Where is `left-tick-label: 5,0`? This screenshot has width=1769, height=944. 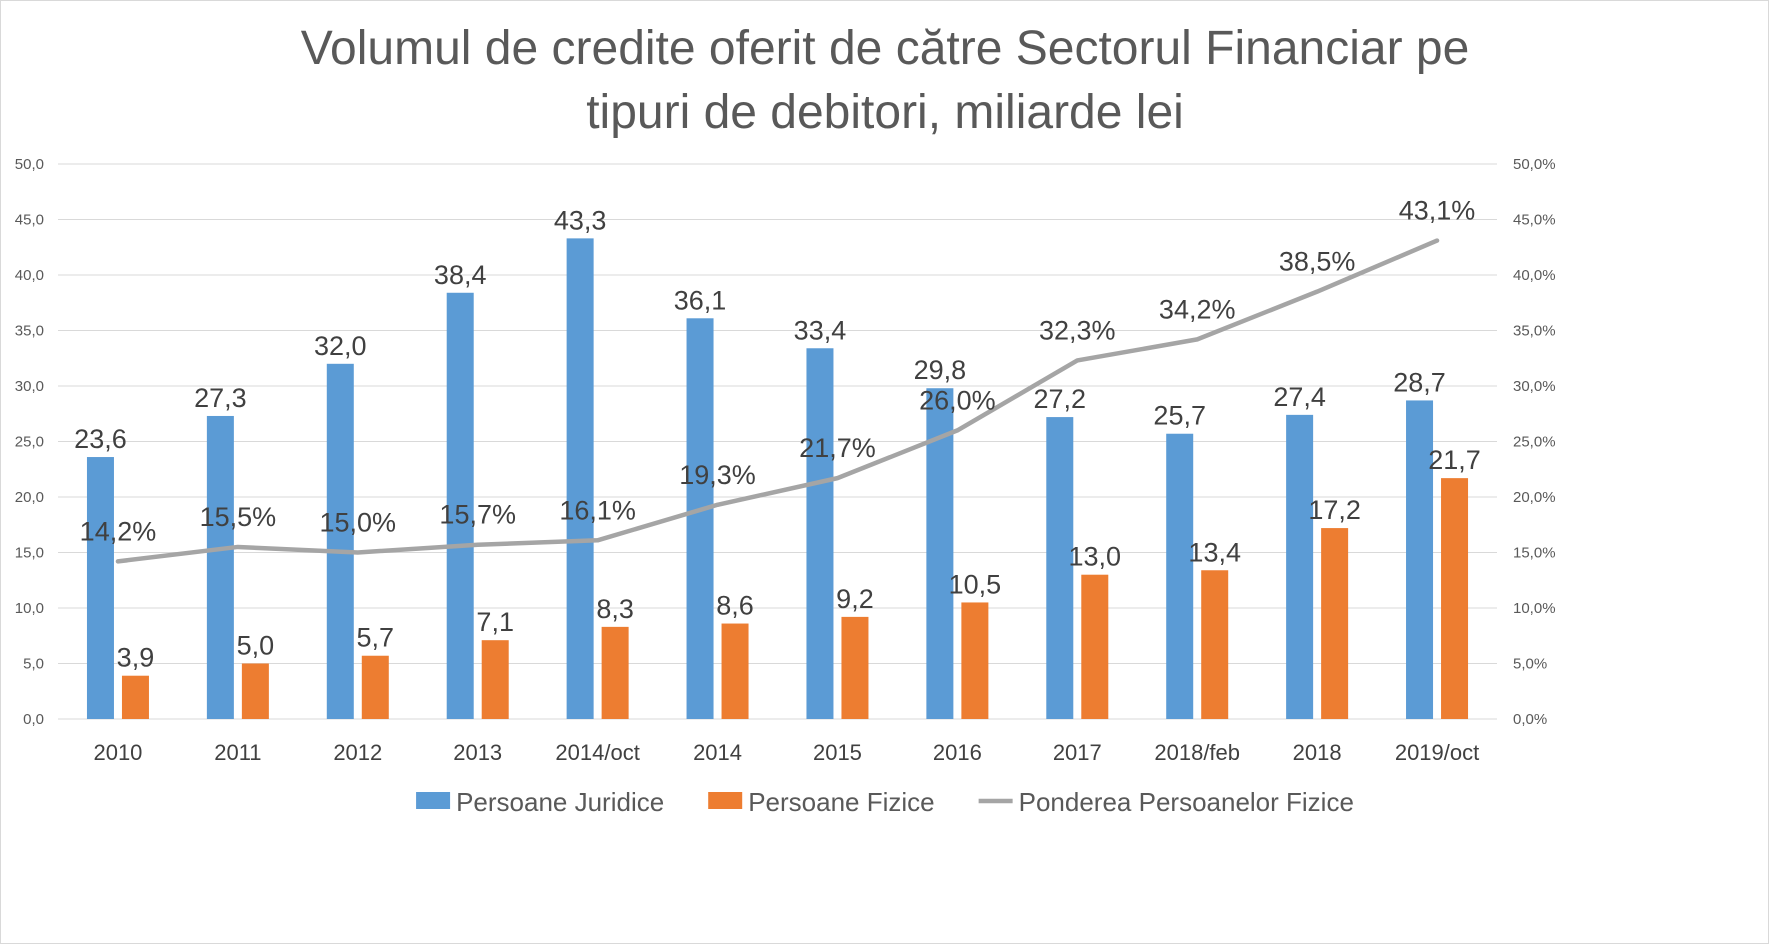 left-tick-label: 5,0 is located at coordinates (33, 664).